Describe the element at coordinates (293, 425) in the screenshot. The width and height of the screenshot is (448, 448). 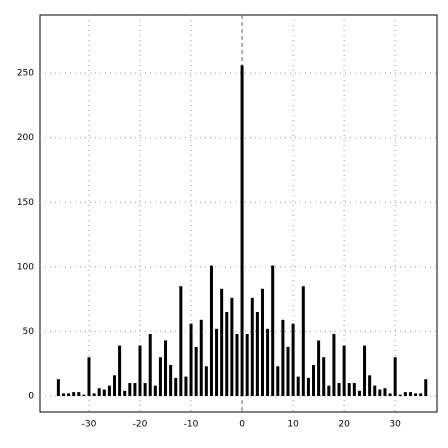
I see `x-tick-label: 10` at that location.